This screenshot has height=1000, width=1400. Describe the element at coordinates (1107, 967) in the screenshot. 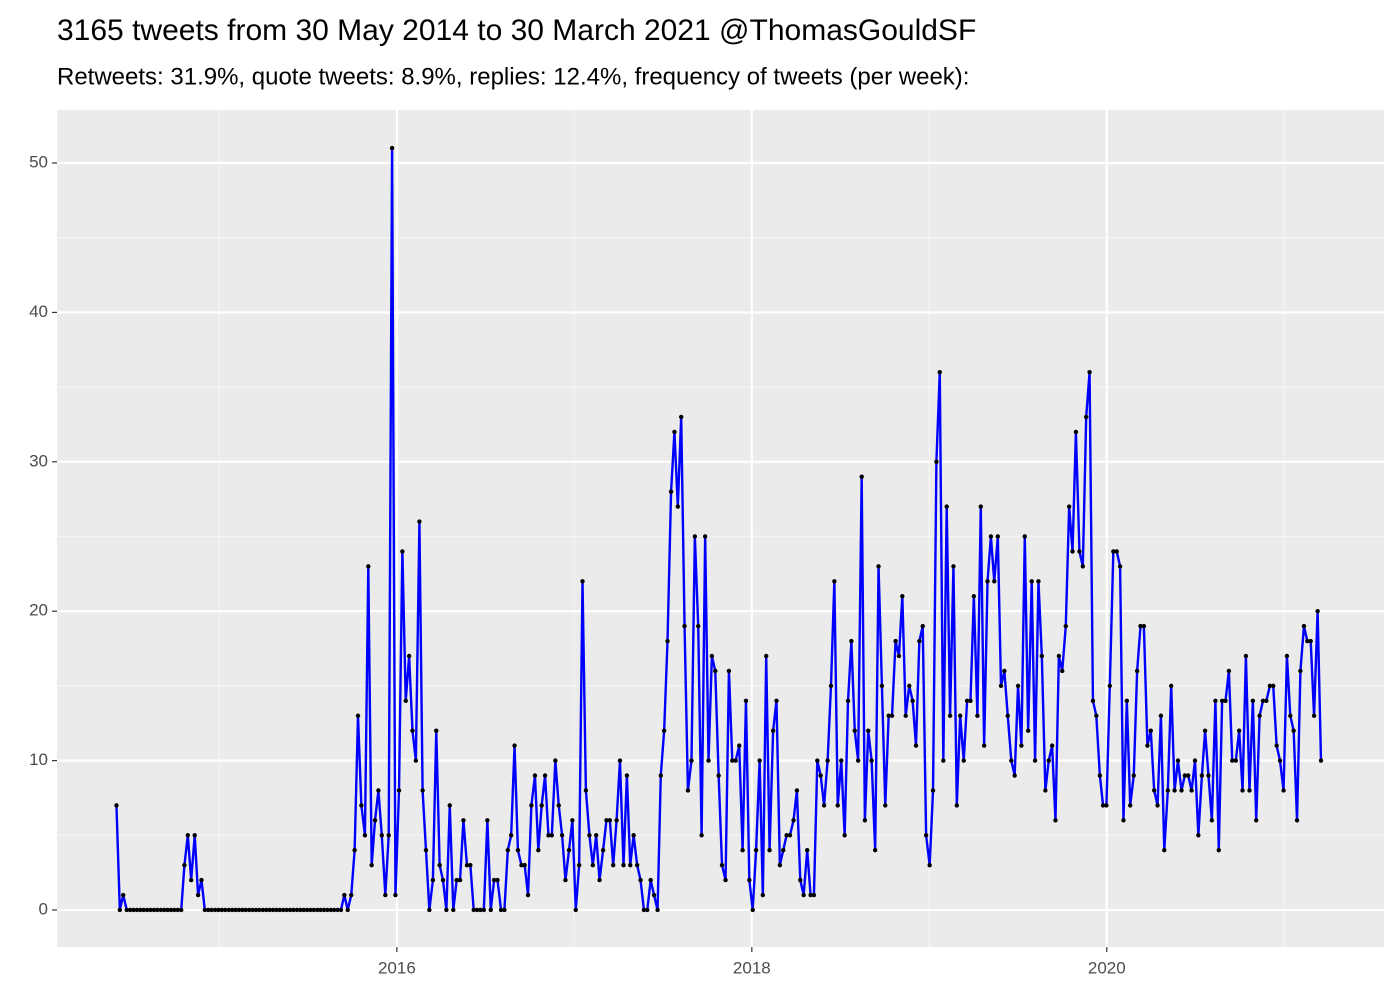

I see `x-tick-label: 2020` at that location.